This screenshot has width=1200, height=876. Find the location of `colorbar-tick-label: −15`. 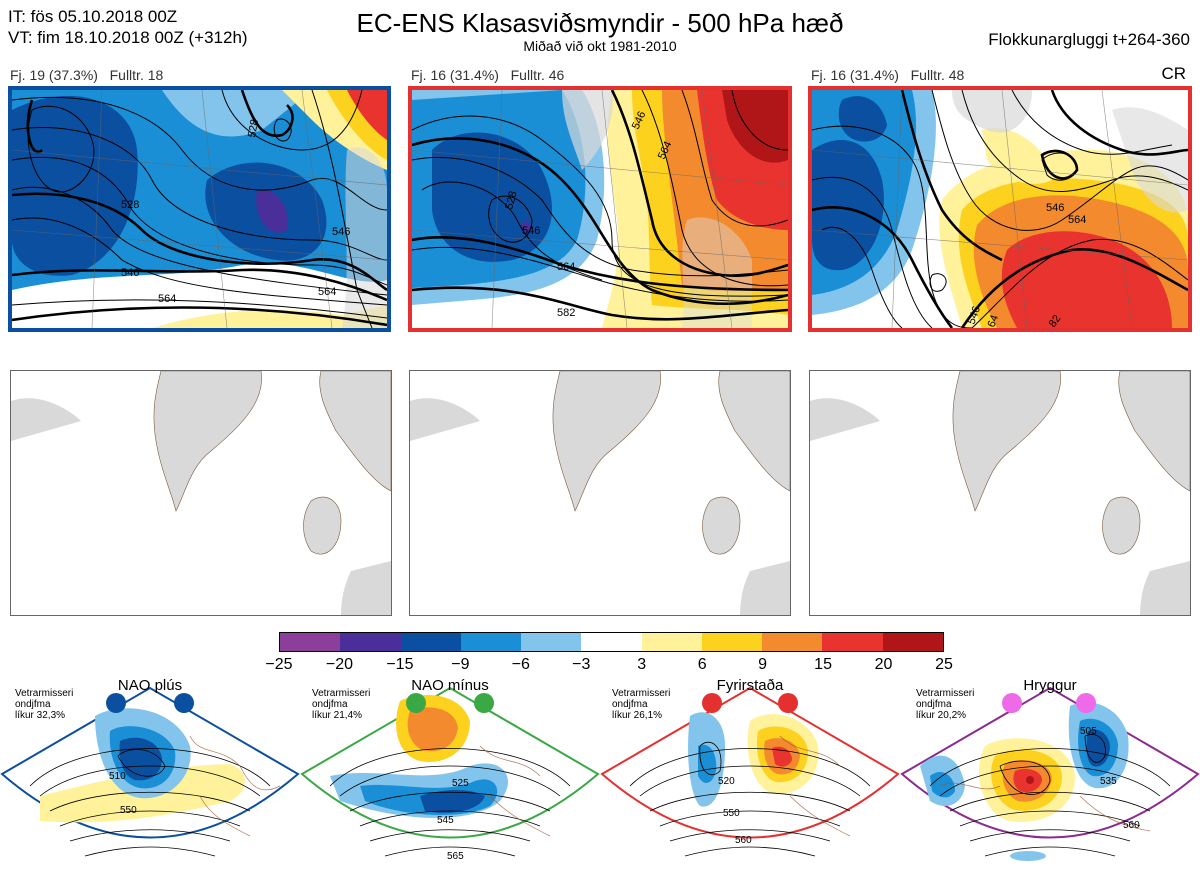

colorbar-tick-label: −15 is located at coordinates (400, 664).